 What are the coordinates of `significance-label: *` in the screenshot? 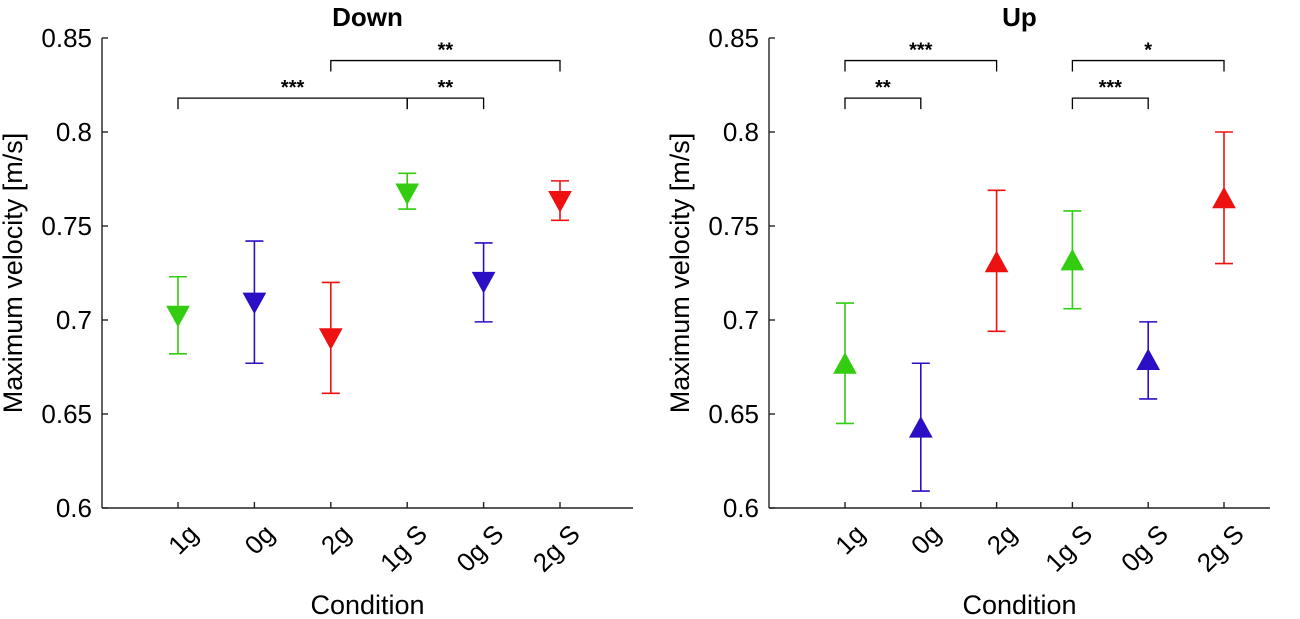 It's located at (1148, 51).